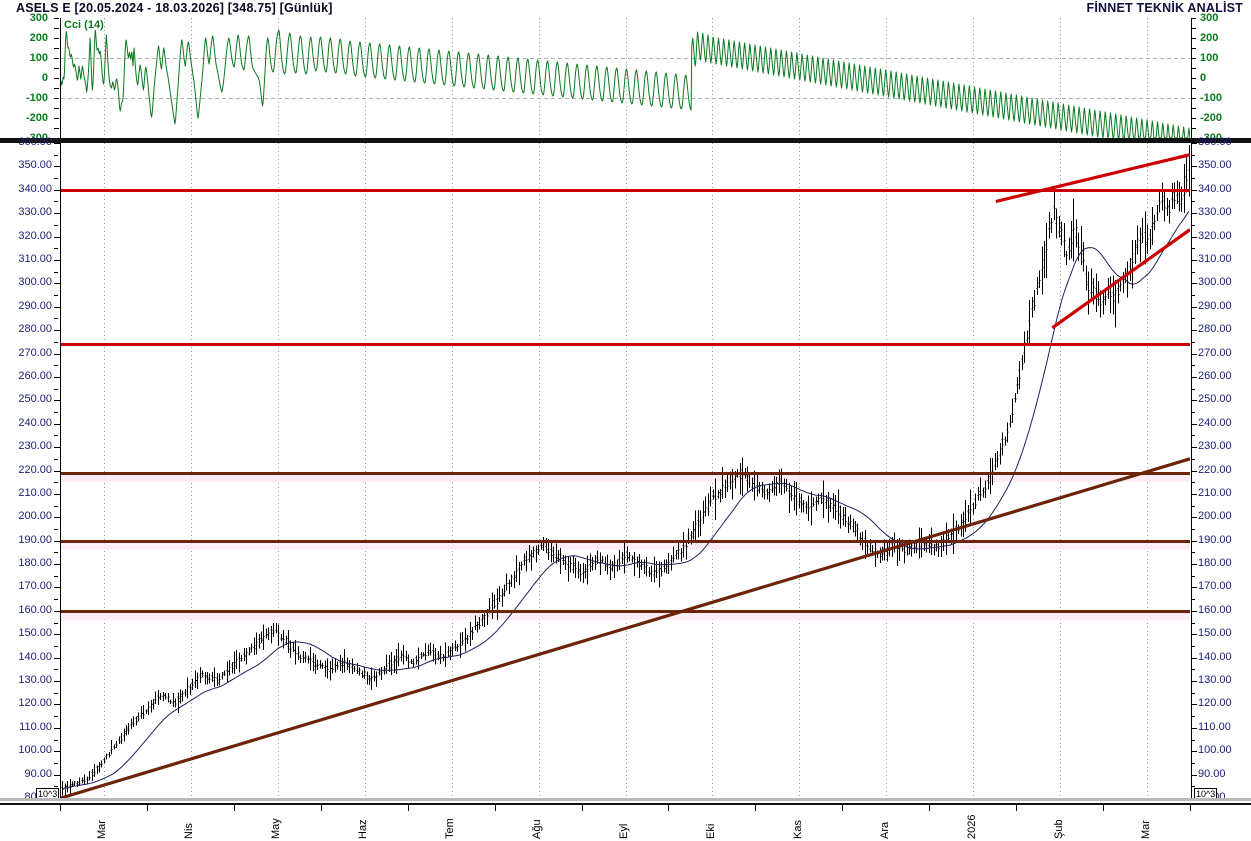 This screenshot has height=841, width=1251. Describe the element at coordinates (35, 609) in the screenshot. I see `price-left-tick-label: 160.00` at that location.